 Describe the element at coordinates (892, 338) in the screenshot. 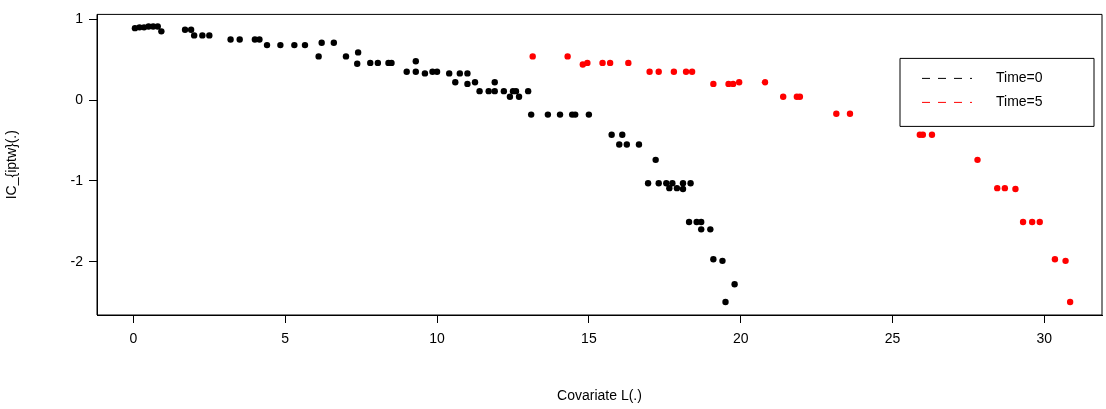

I see `x-tick-label: 25` at that location.